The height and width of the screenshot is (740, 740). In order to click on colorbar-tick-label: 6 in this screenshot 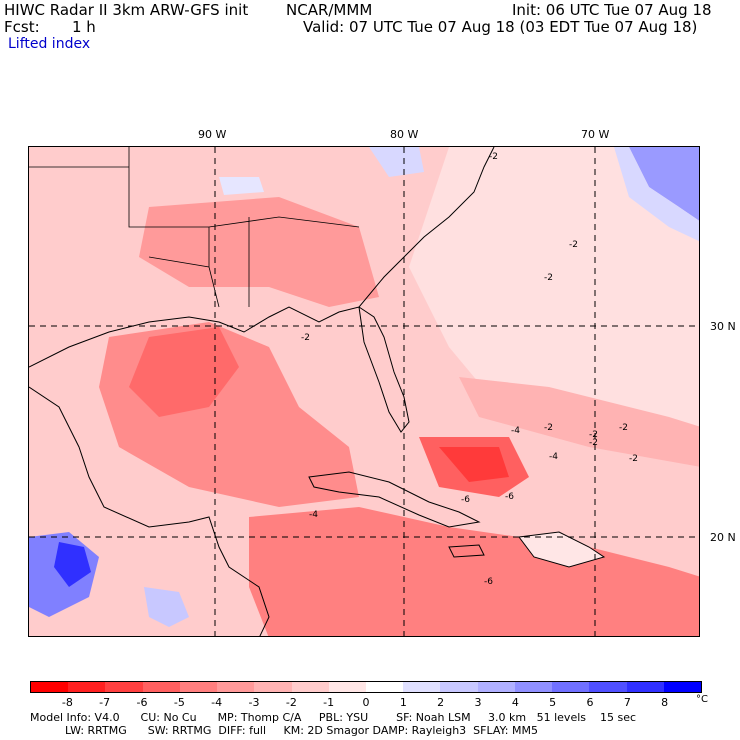, I will do `click(590, 702)`.